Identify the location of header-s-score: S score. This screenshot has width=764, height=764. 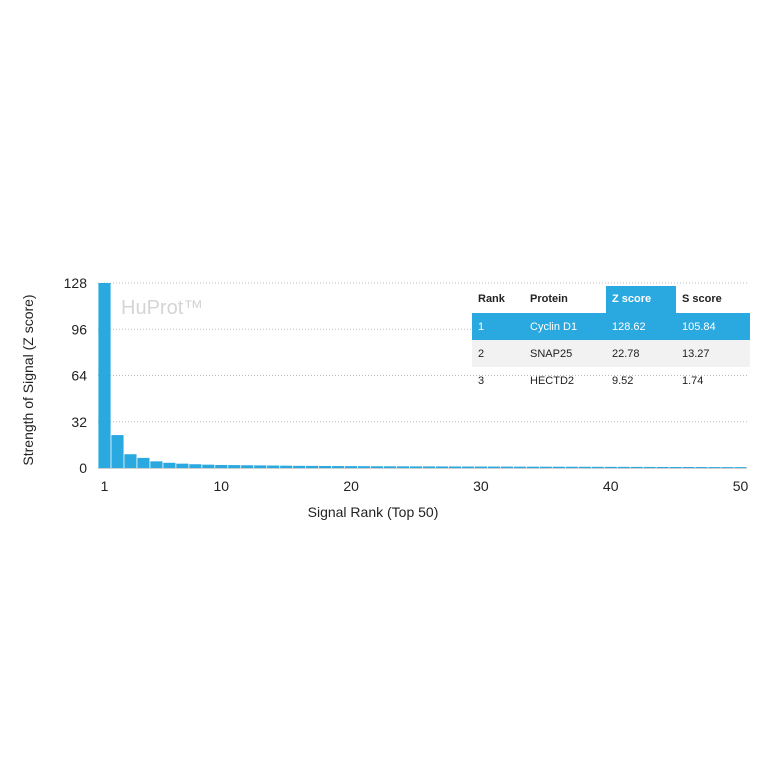
(702, 299).